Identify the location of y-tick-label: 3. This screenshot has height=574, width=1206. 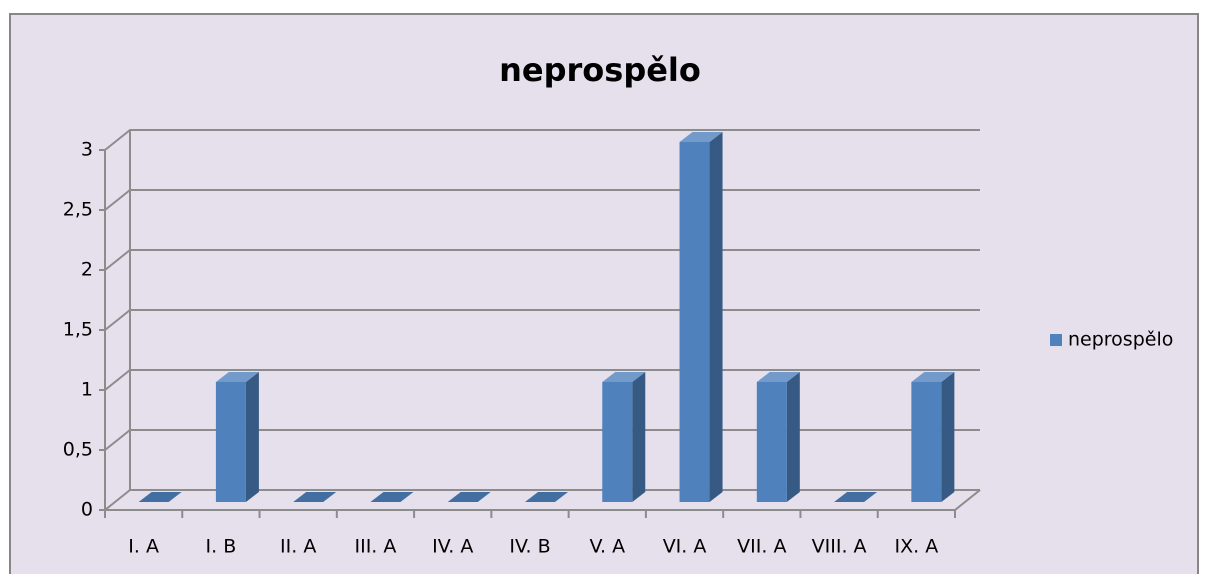
(87, 150).